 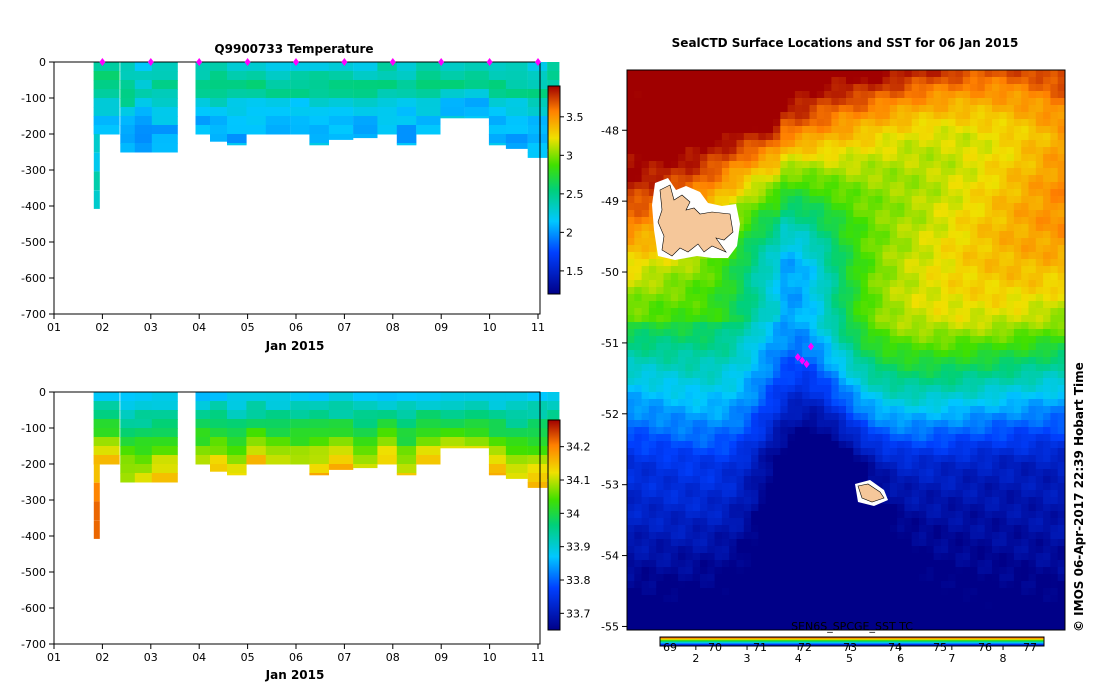 What do you see at coordinates (248, 327) in the screenshot?
I see `x-tick-label: 05` at bounding box center [248, 327].